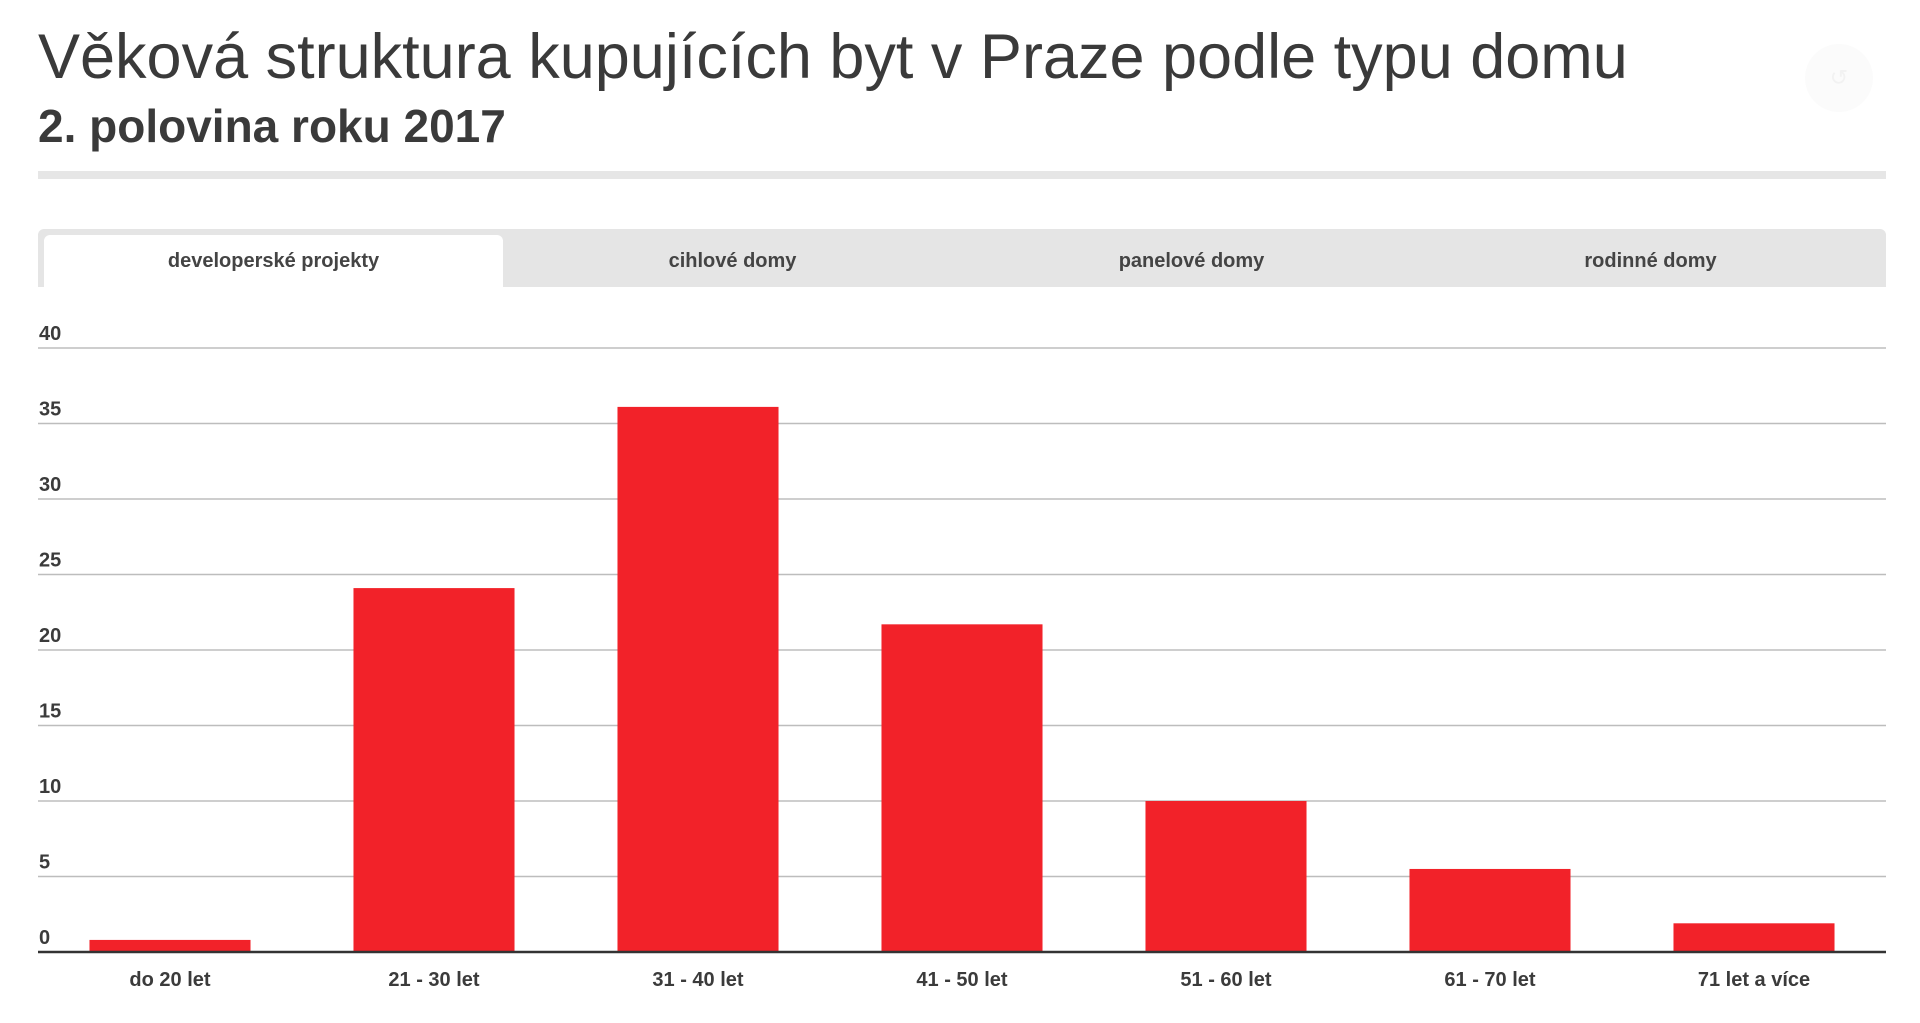 Image resolution: width=1920 pixels, height=1023 pixels. I want to click on y-tick-label: 15, so click(50, 712).